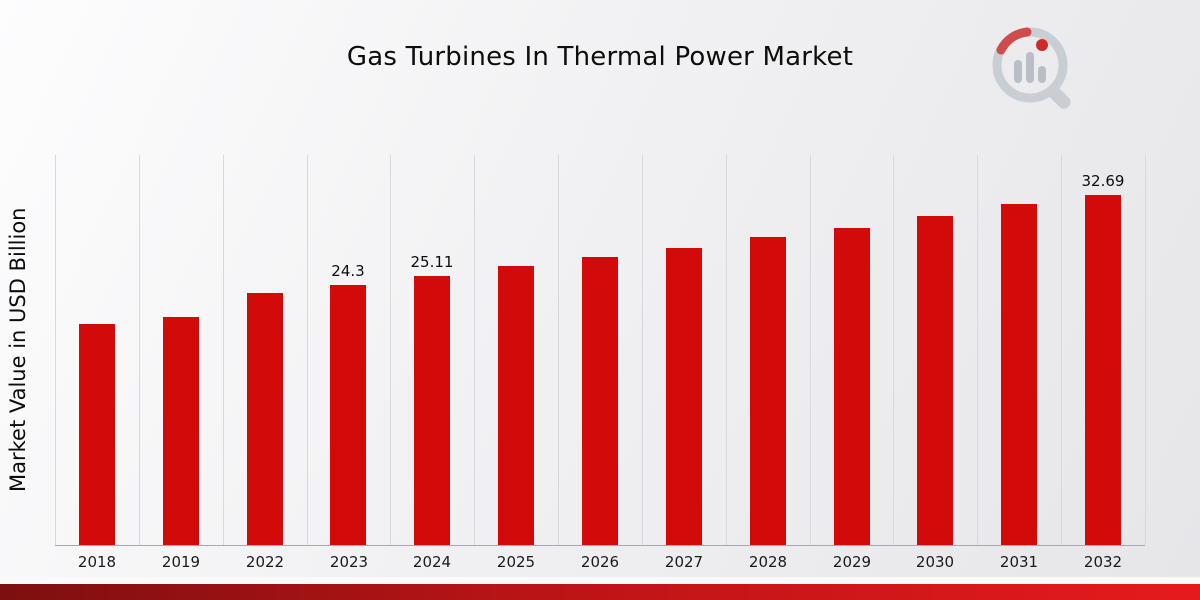 Image resolution: width=1200 pixels, height=600 pixels. I want to click on bar-2029, so click(852, 386).